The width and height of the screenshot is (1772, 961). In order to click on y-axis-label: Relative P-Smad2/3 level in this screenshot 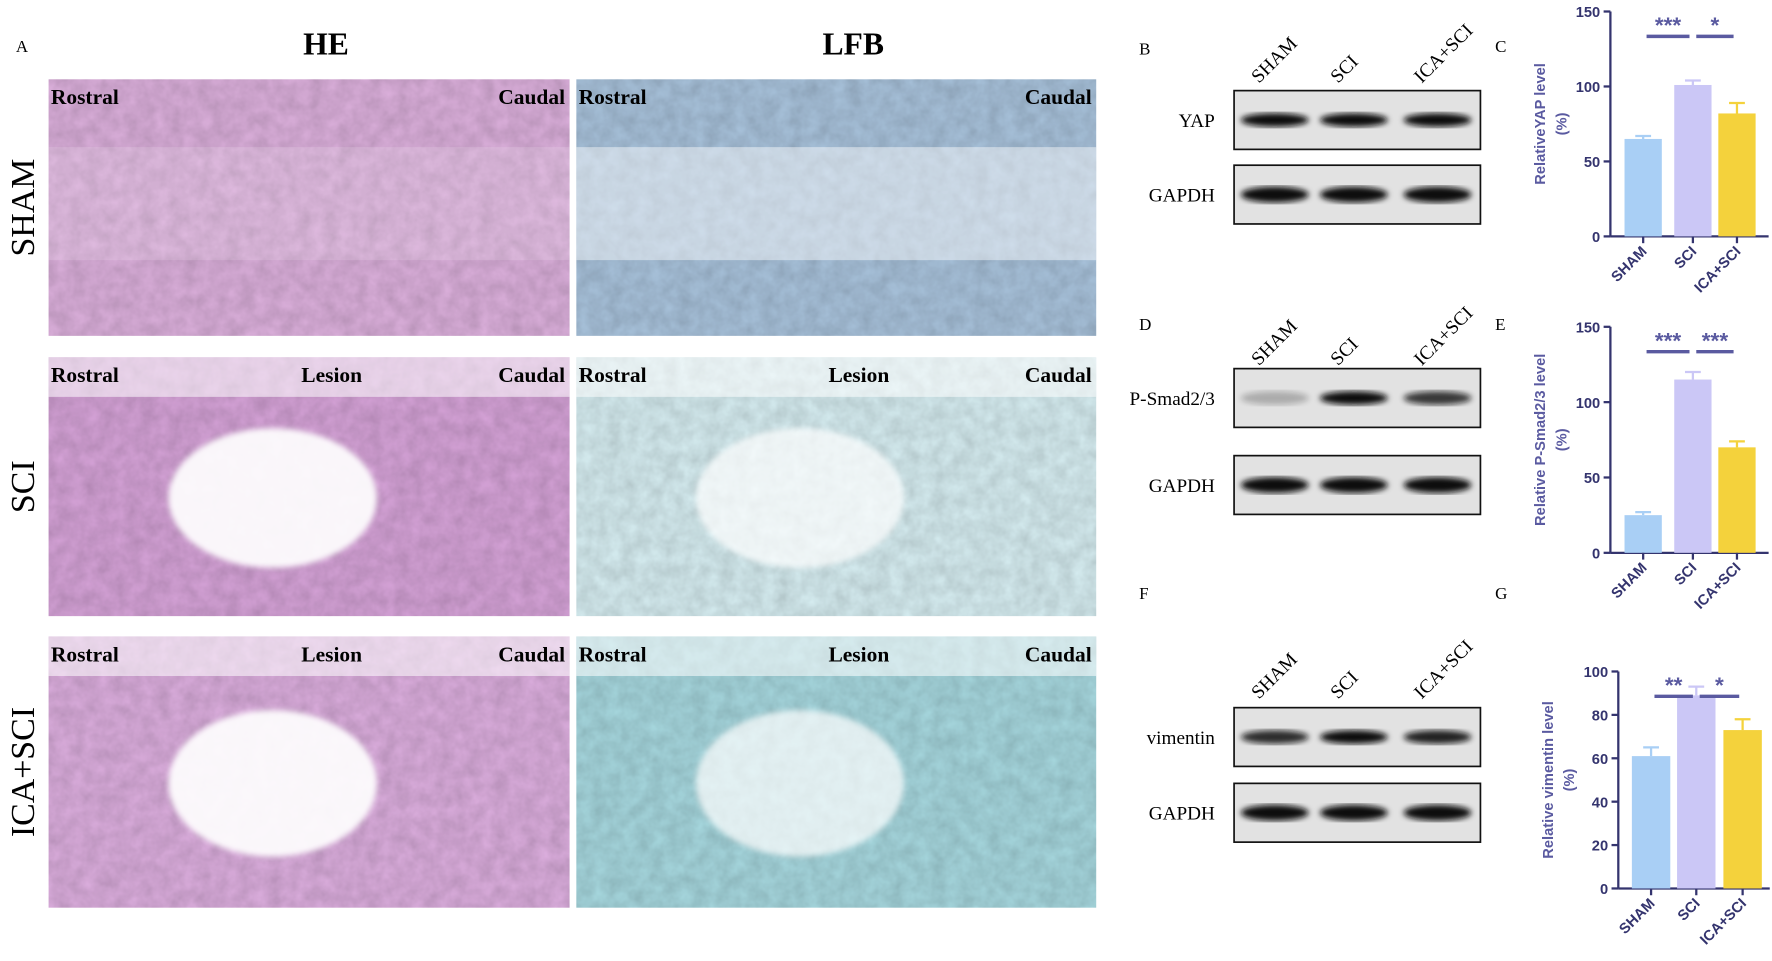, I will do `click(1541, 440)`.